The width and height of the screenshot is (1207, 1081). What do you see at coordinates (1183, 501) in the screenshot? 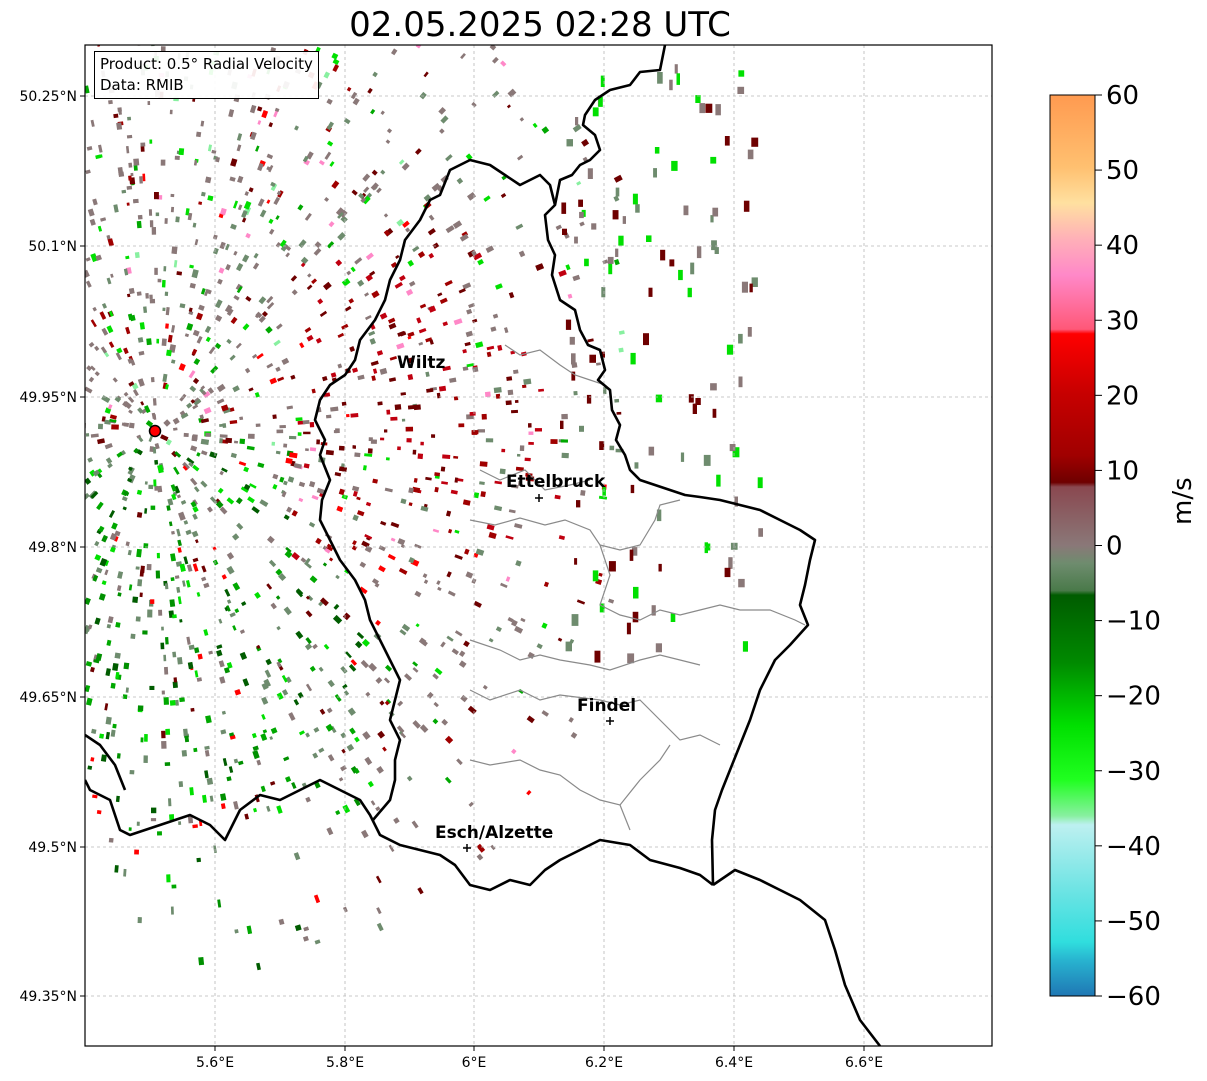
I see `colorbar-unit-label: m/s` at bounding box center [1183, 501].